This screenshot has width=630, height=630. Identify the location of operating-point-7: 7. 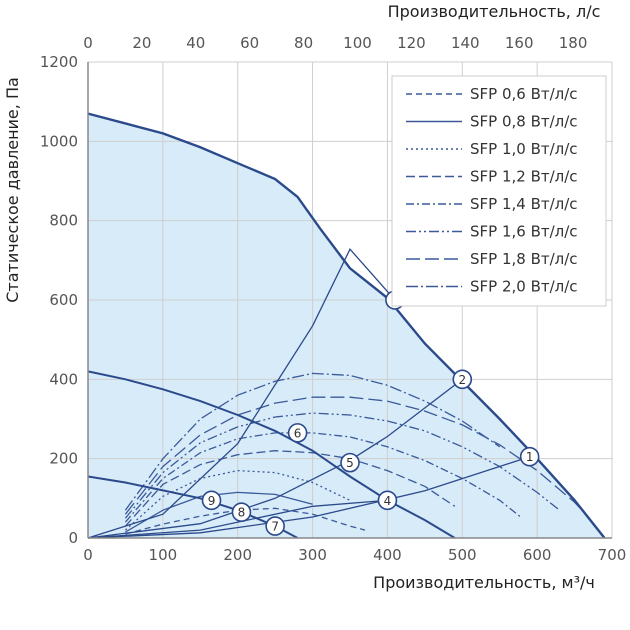
(275, 526).